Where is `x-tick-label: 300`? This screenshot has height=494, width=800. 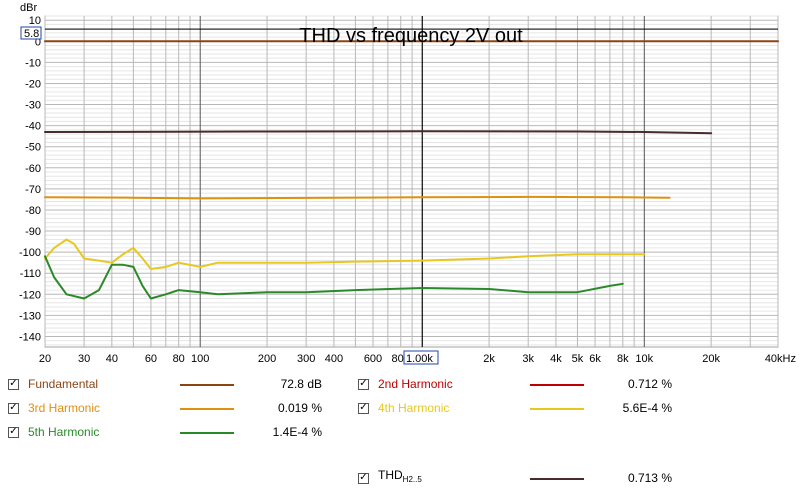 x-tick-label: 300 is located at coordinates (306, 359).